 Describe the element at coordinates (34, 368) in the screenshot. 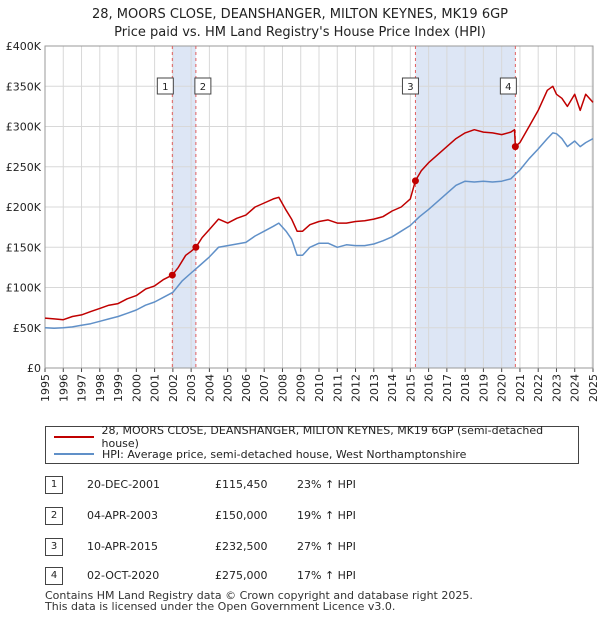

I see `y-tick-label: £0` at that location.